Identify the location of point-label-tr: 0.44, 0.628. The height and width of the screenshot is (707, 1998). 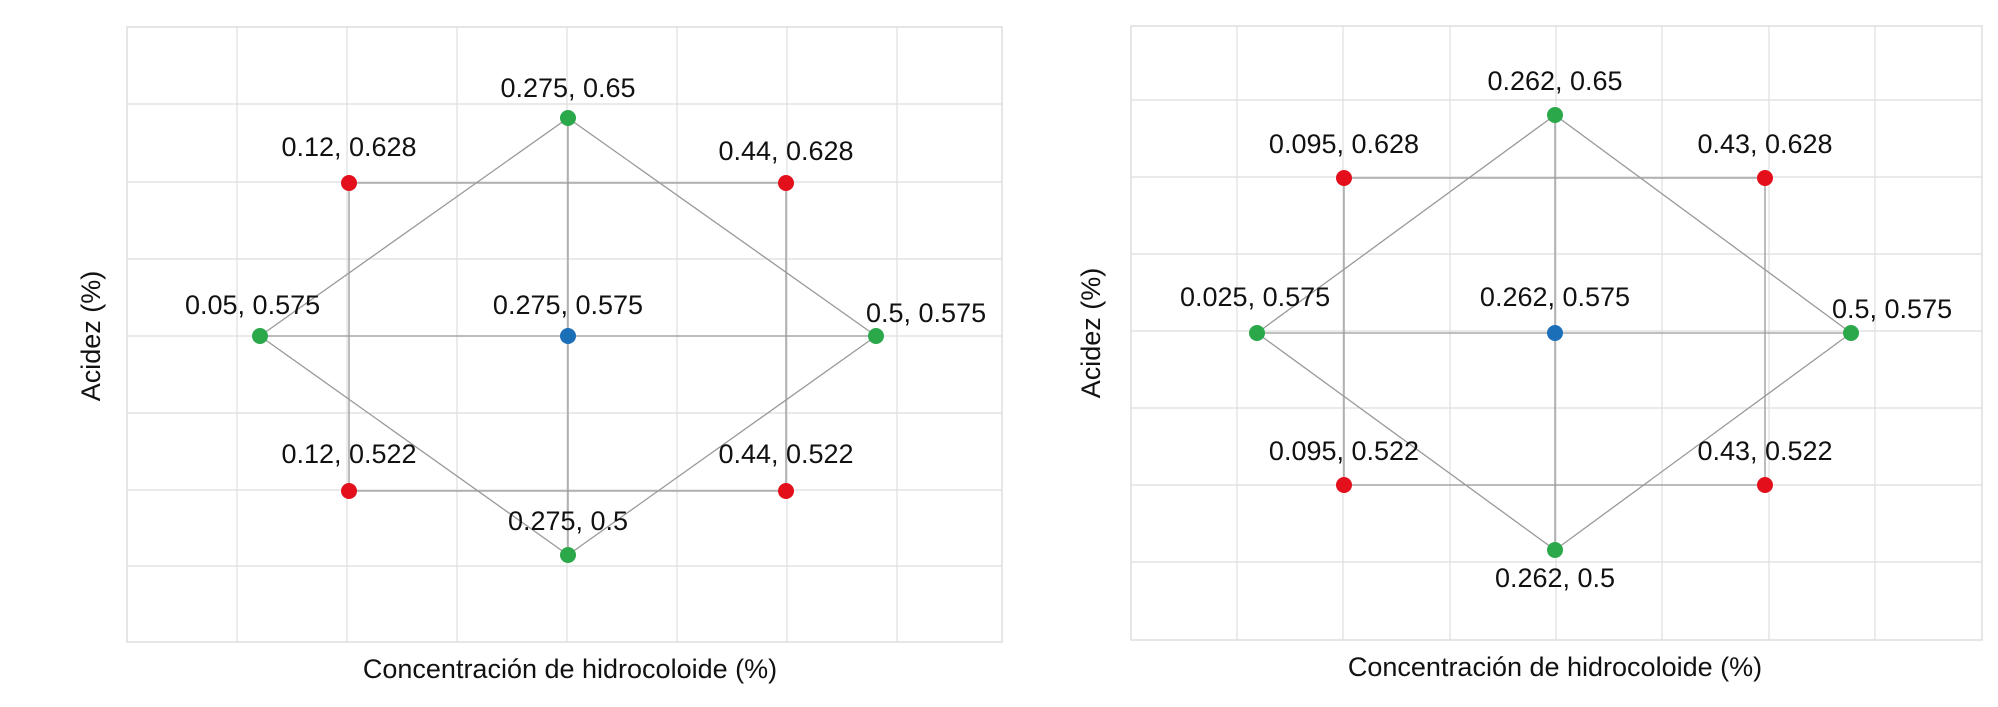
(785, 151).